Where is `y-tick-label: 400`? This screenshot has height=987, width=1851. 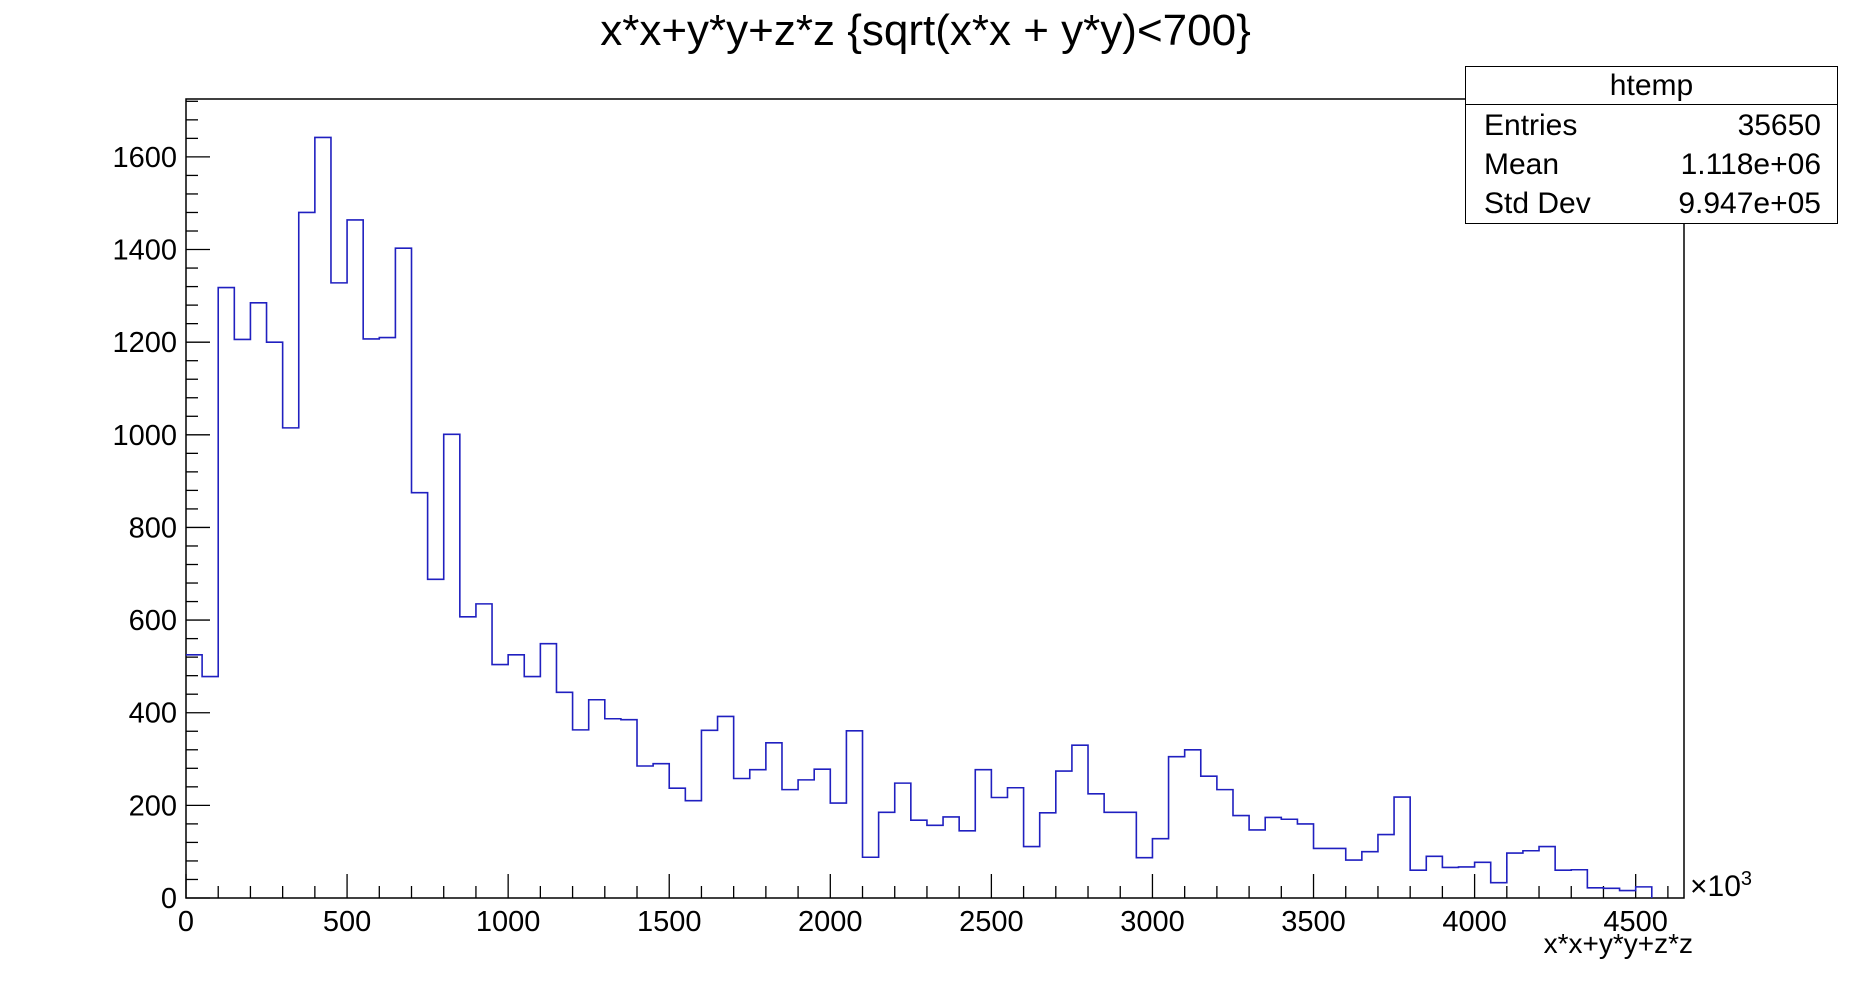 y-tick-label: 400 is located at coordinates (153, 714).